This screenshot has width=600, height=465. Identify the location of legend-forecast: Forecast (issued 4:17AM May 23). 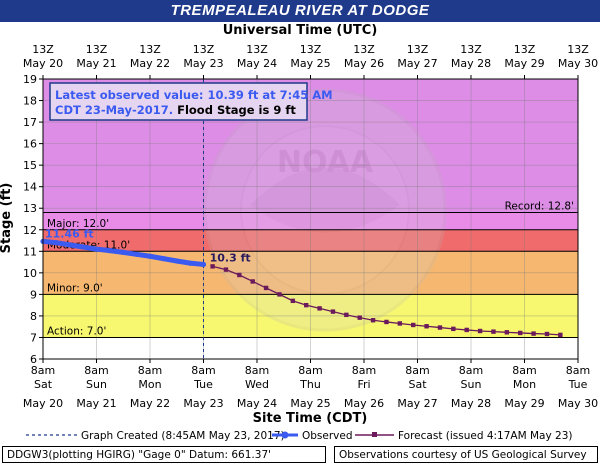
(485, 436).